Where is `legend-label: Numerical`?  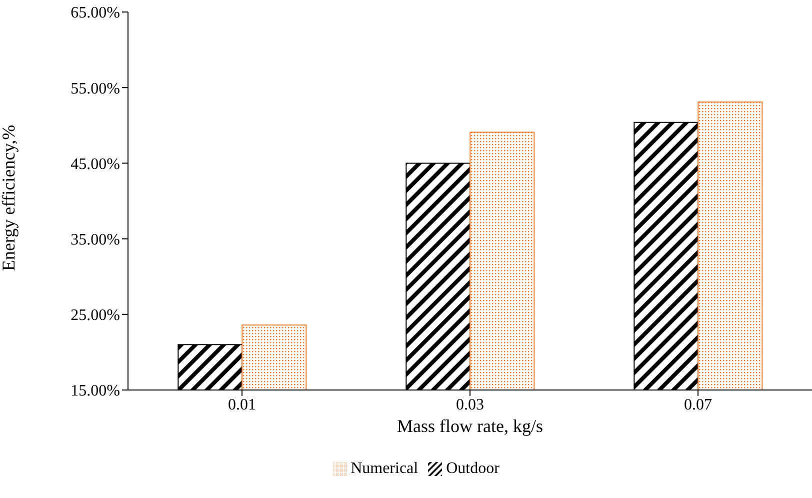 legend-label: Numerical is located at coordinates (384, 468).